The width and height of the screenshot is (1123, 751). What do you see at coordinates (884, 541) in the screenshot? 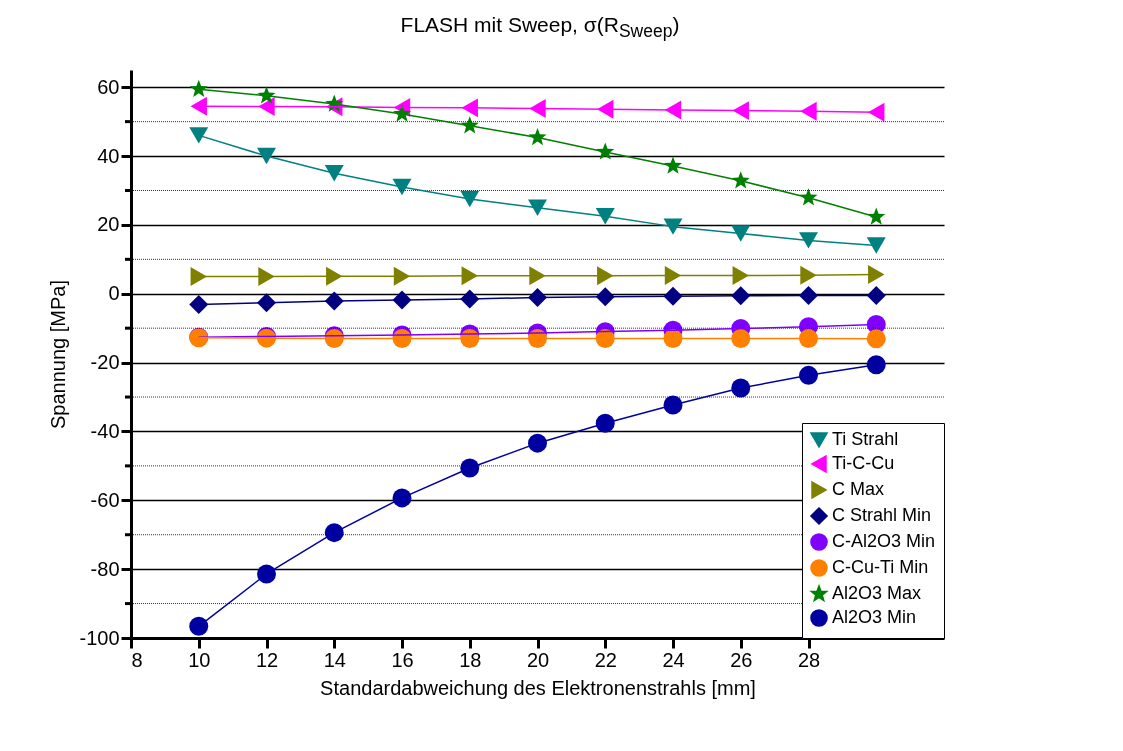
I see `legend-label: C-Al2O3 Min` at bounding box center [884, 541].